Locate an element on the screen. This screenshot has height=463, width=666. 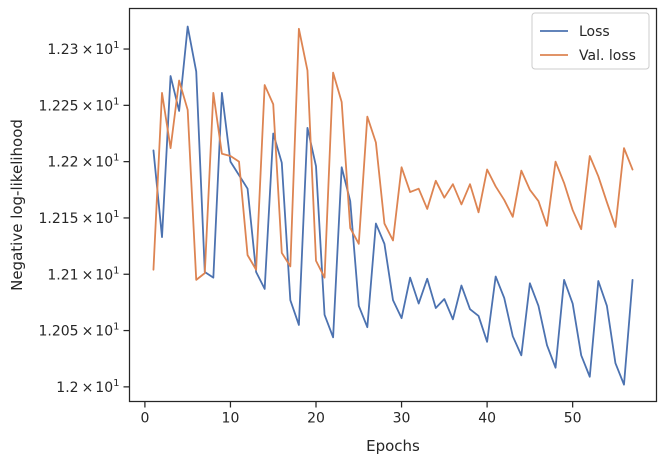
x-tick-label: 10 is located at coordinates (231, 419).